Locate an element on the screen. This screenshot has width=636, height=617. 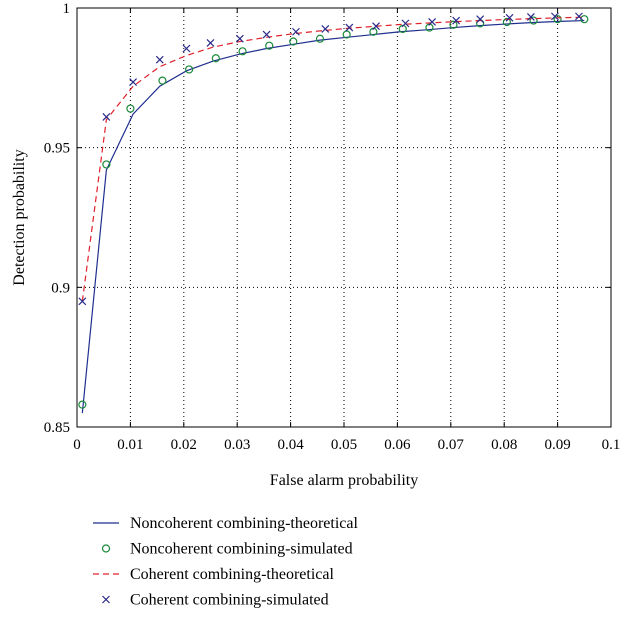
y-tick-label: 0.95 is located at coordinates (57, 149).